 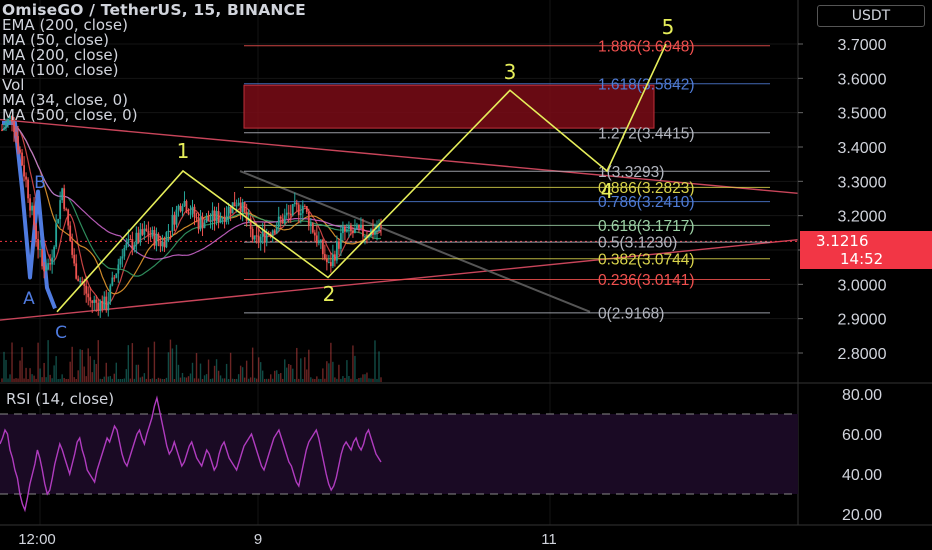 I want to click on indicator-ma-500: MA (500, close, 0), so click(x=70, y=115).